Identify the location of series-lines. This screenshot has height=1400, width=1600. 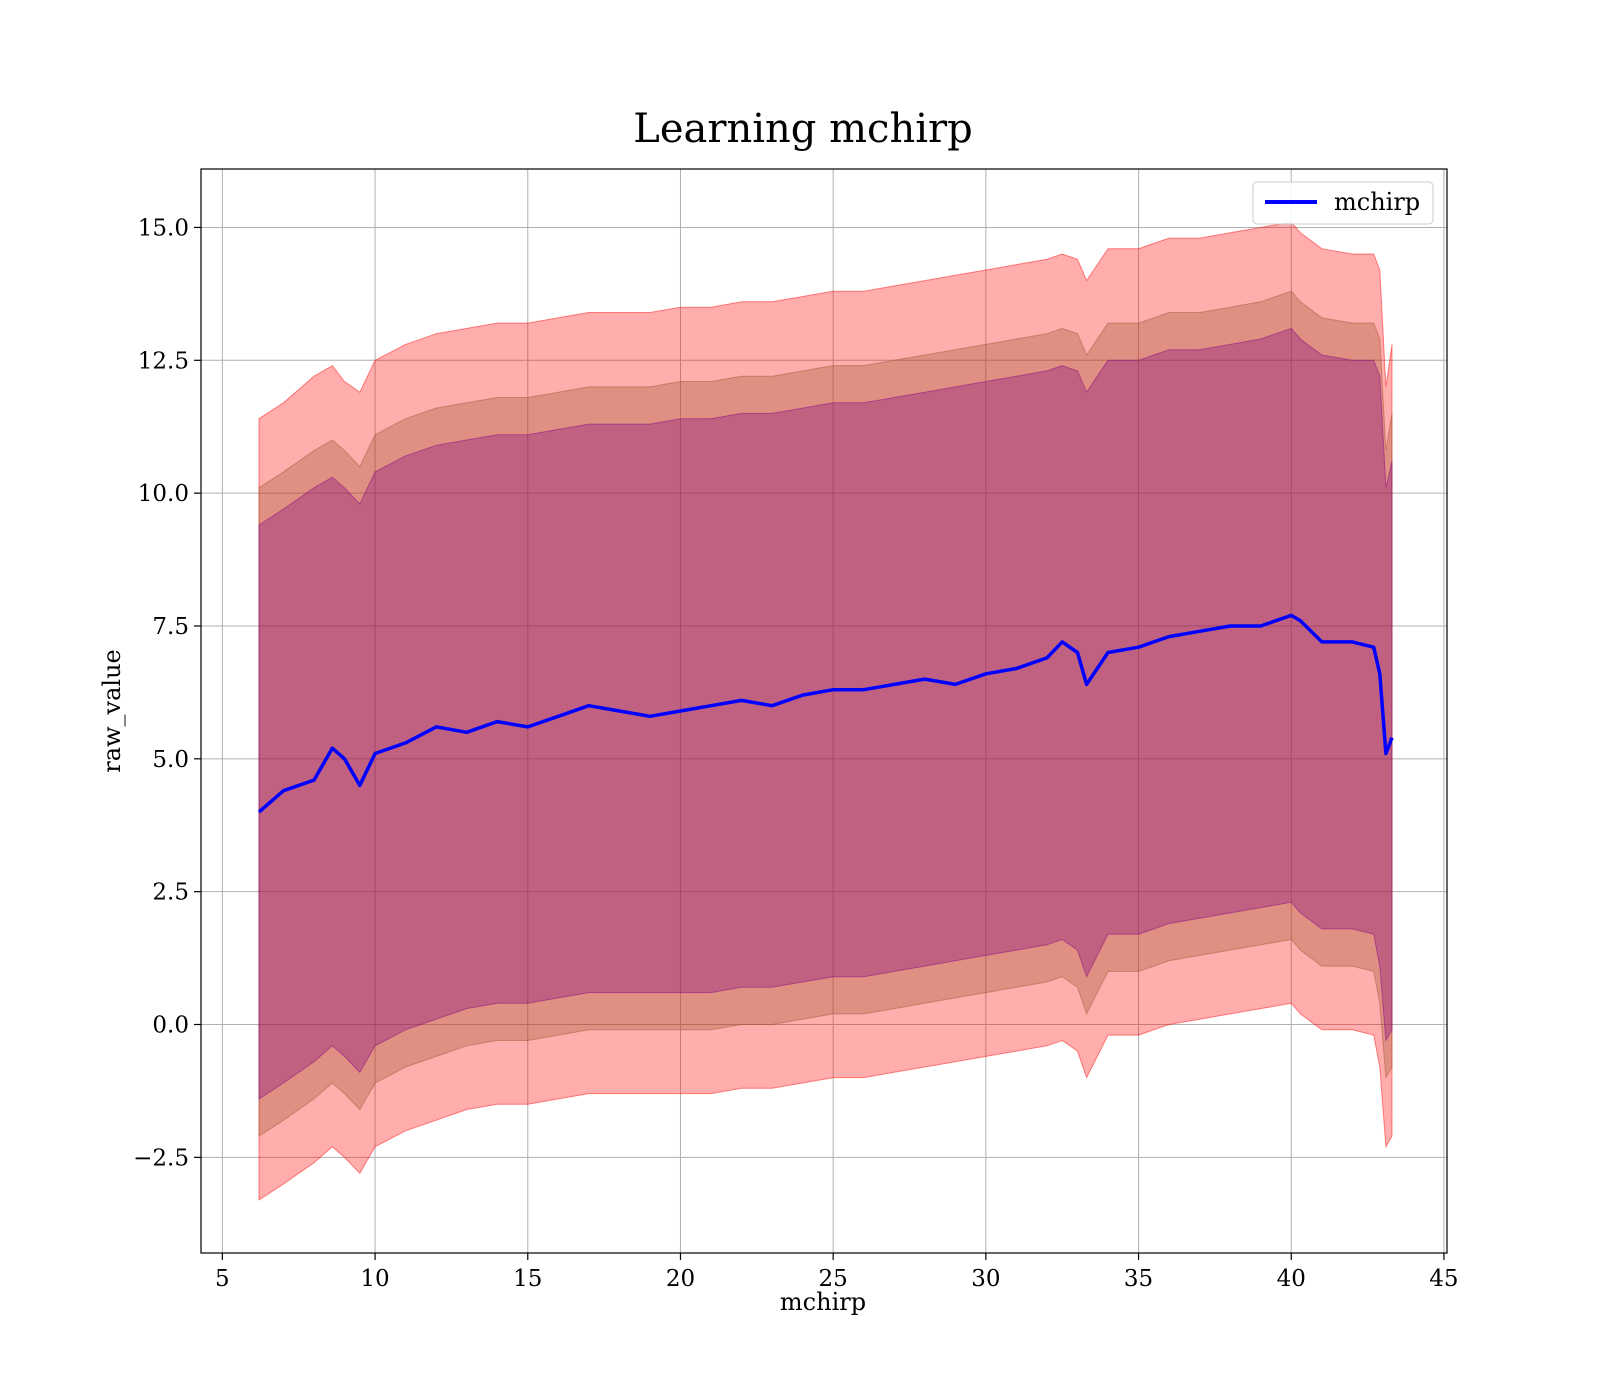
(825, 713).